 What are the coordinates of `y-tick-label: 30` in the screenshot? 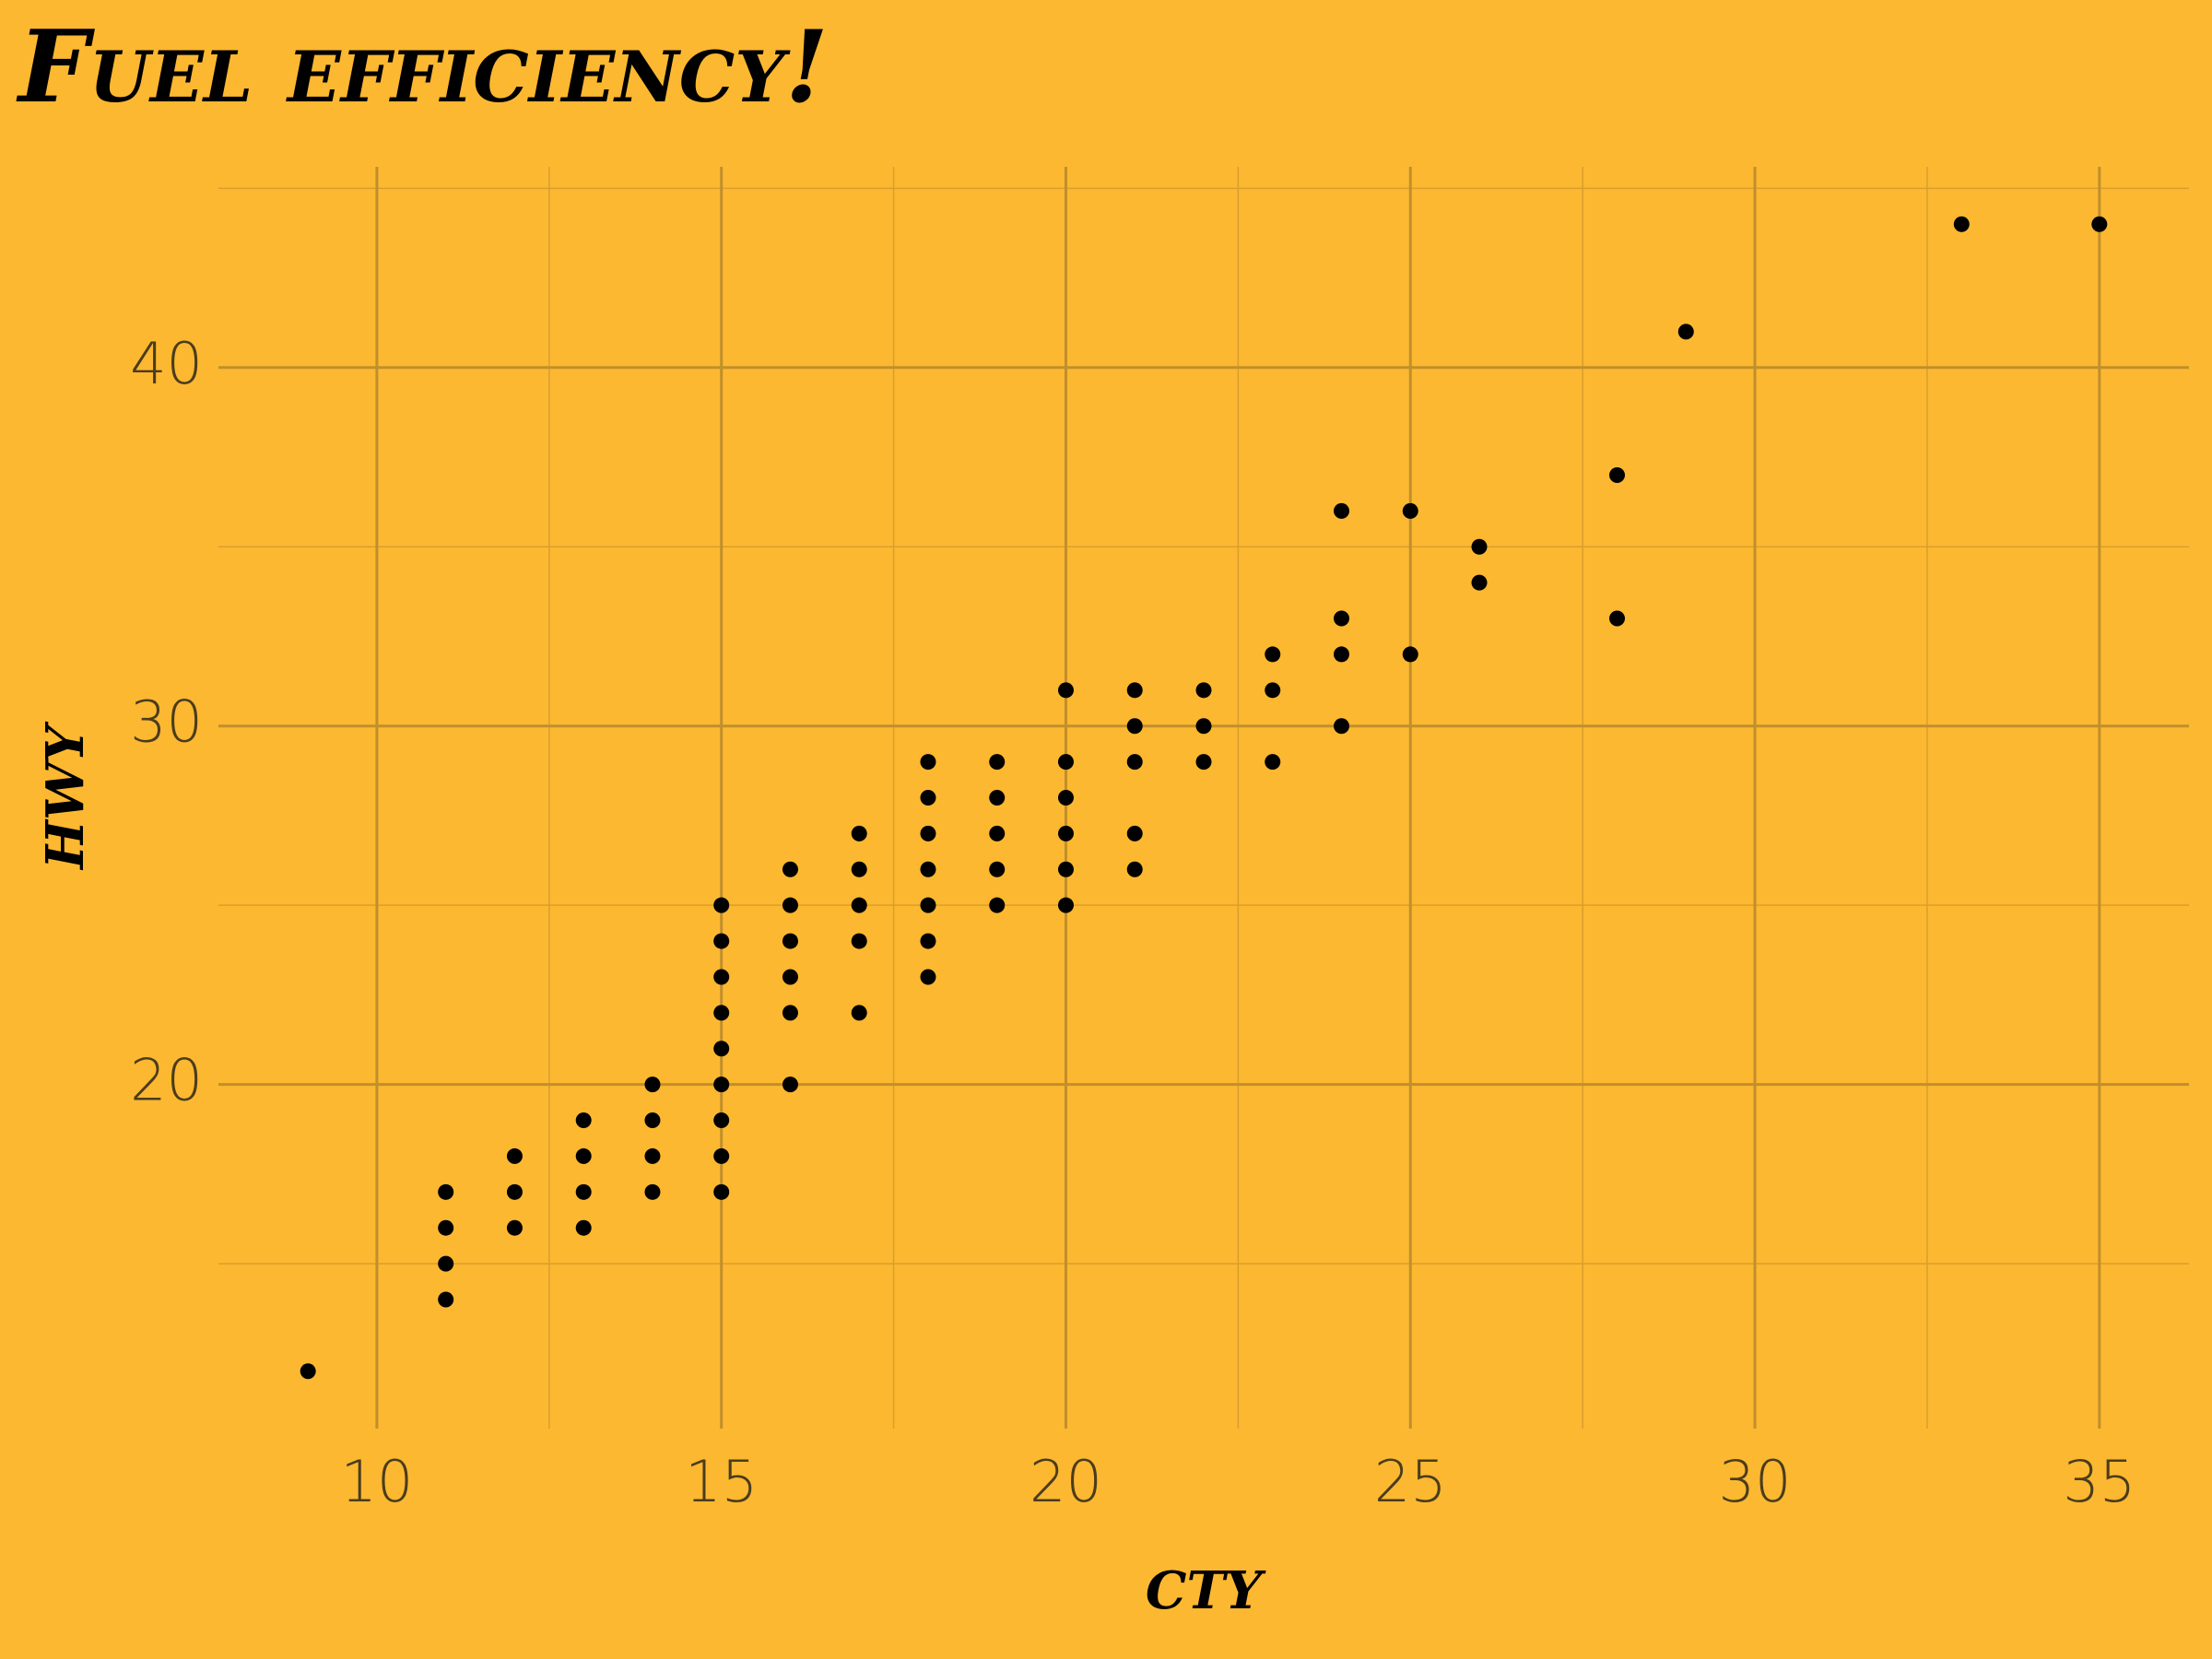 It's located at (166, 722).